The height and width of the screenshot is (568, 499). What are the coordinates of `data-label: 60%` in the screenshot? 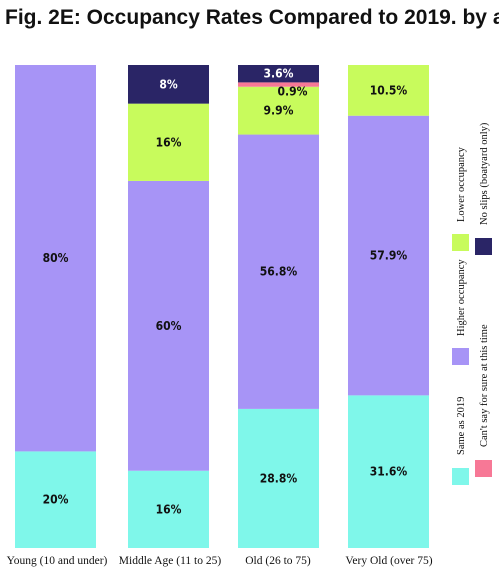 It's located at (169, 326).